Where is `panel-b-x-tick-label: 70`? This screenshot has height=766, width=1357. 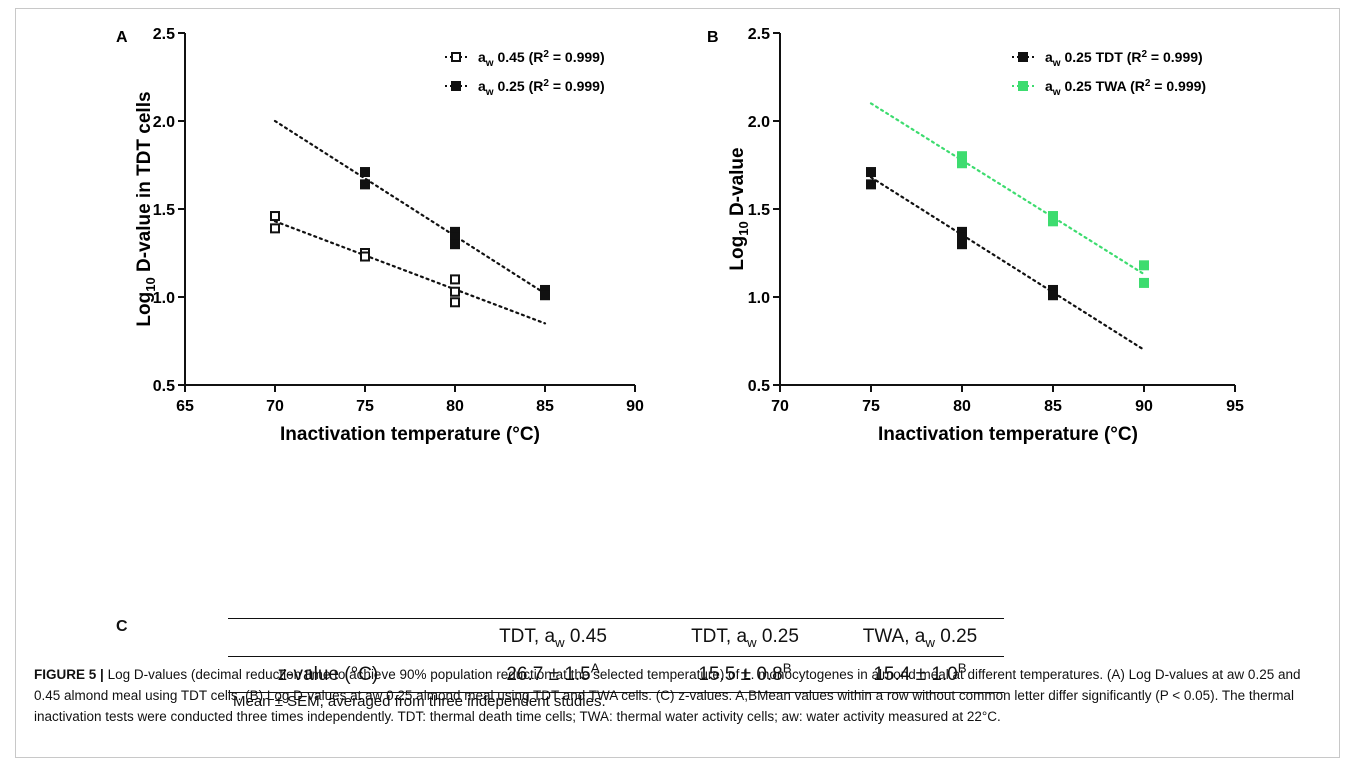
panel-b-x-tick-label: 70 is located at coordinates (780, 406).